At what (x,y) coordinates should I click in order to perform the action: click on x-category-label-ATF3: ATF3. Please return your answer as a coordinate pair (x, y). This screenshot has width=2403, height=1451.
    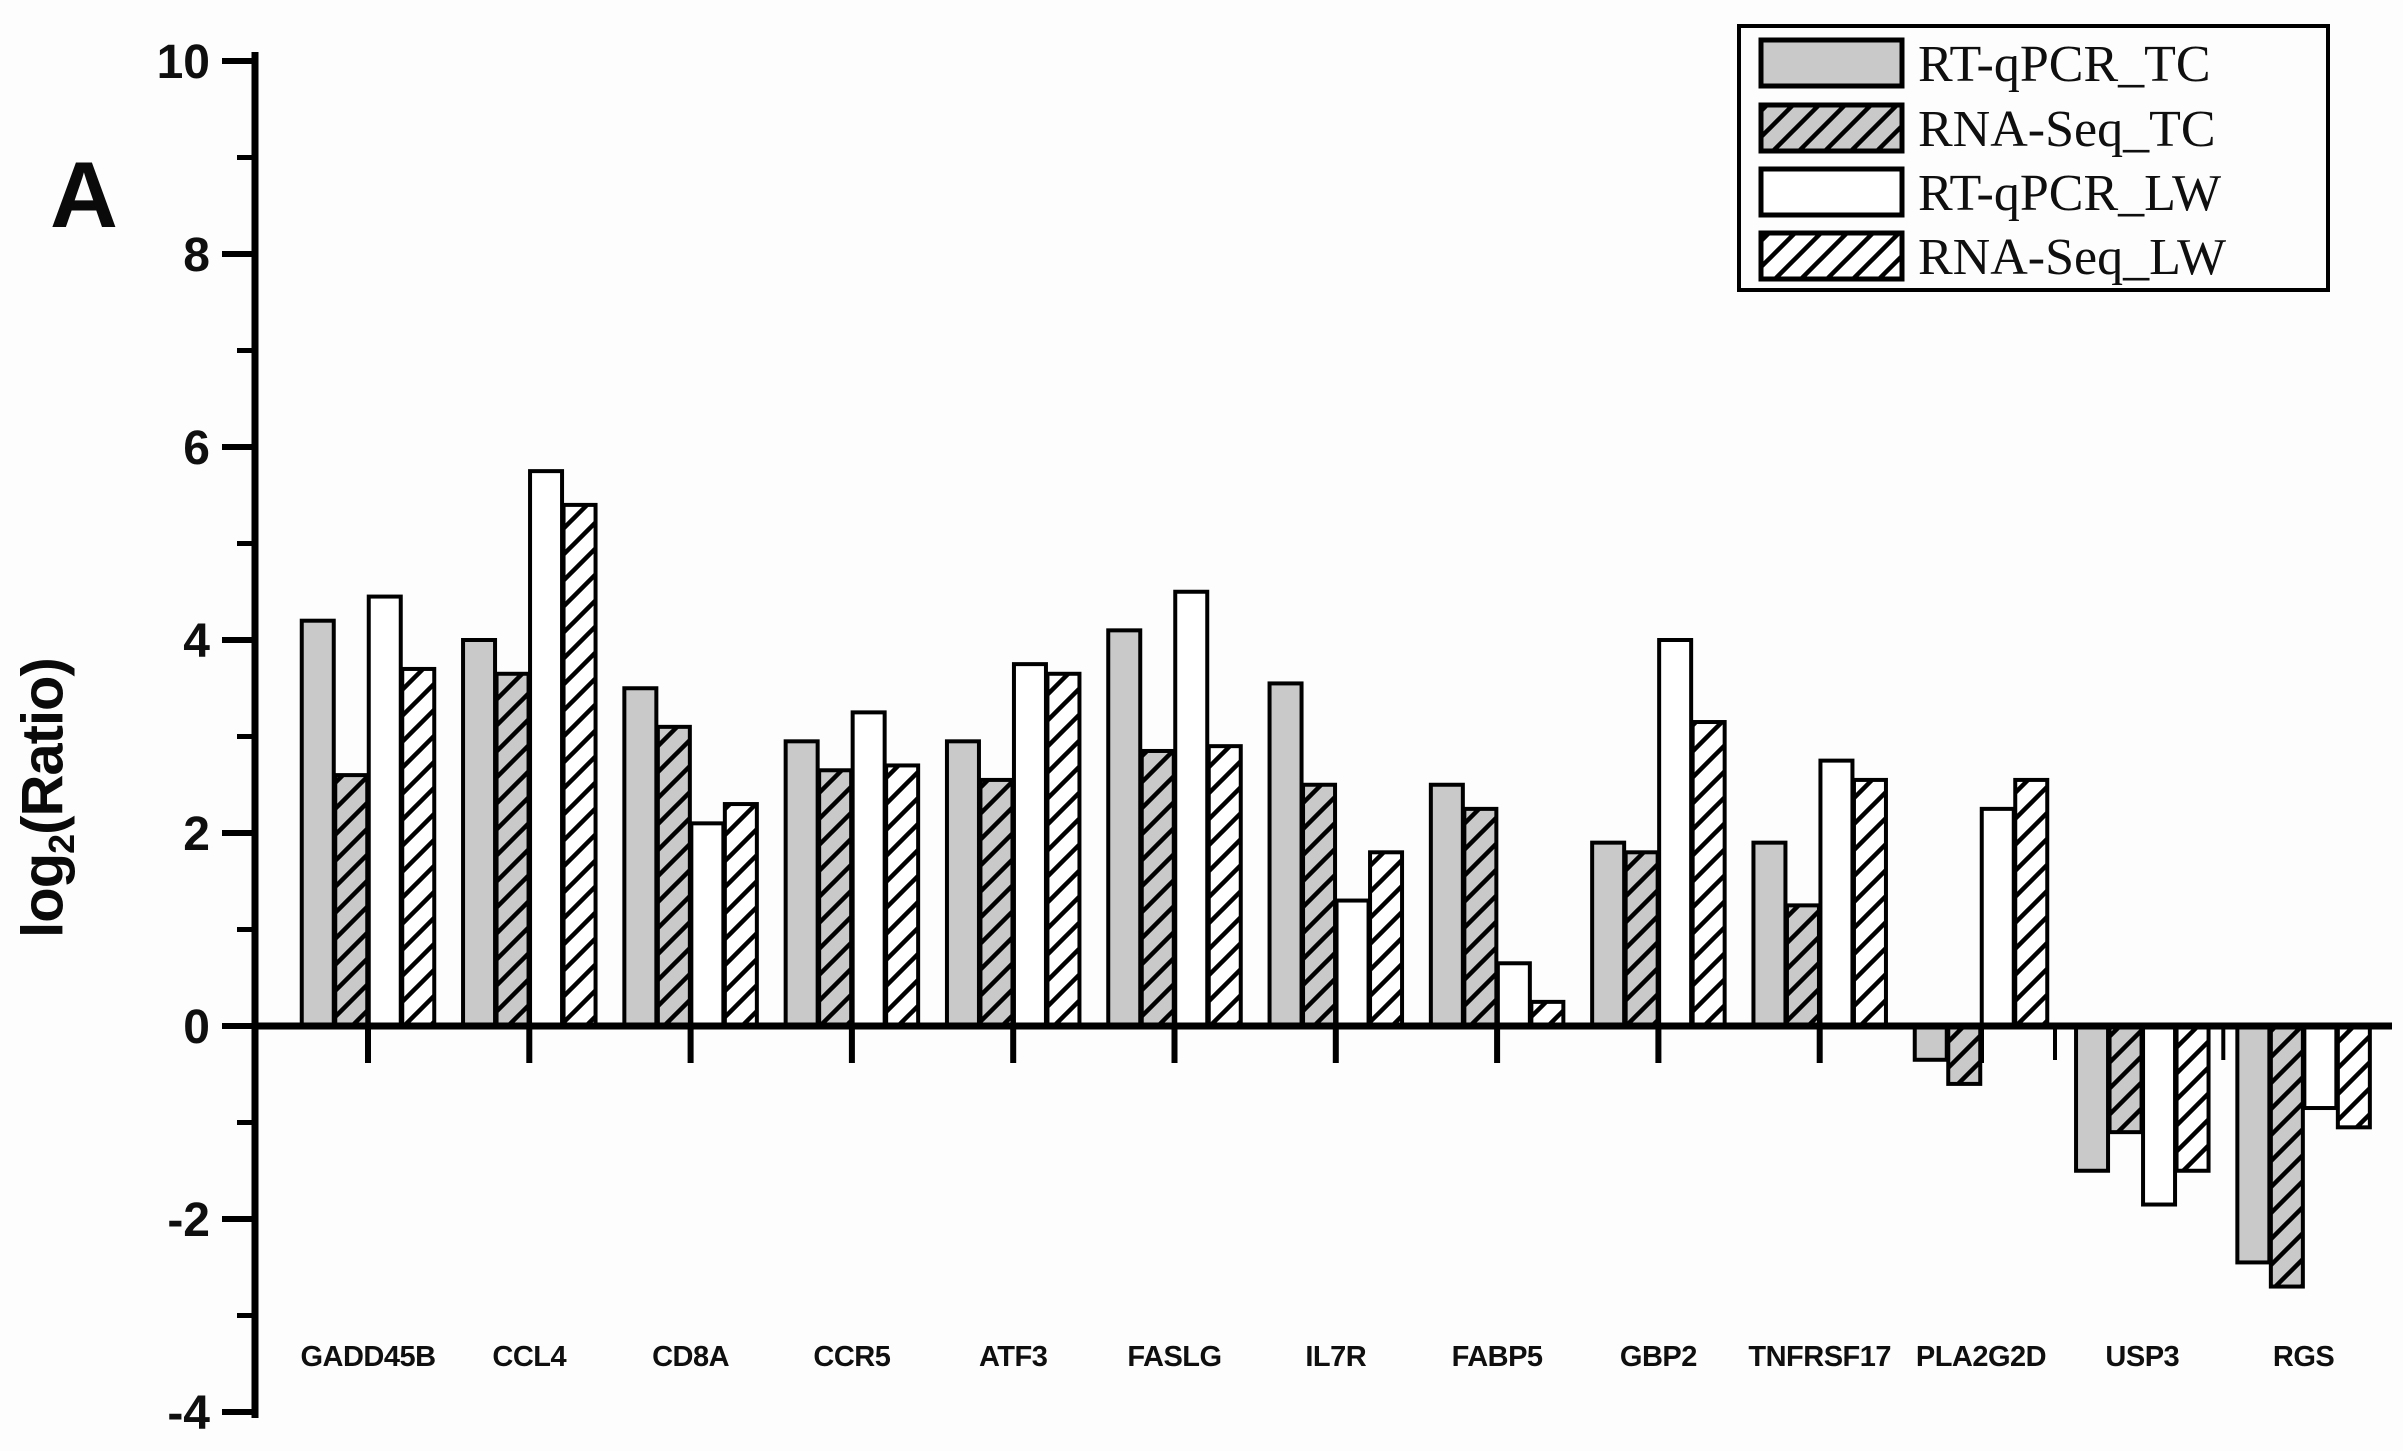
    Looking at the image, I should click on (1013, 1357).